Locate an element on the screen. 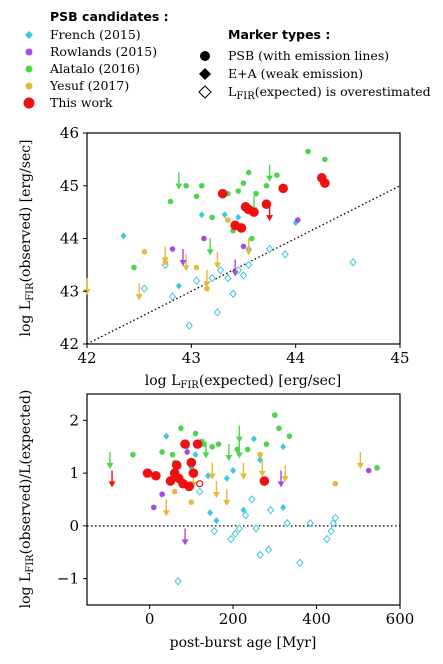 The width and height of the screenshot is (443, 664). legend-marker-french is located at coordinates (29, 35).